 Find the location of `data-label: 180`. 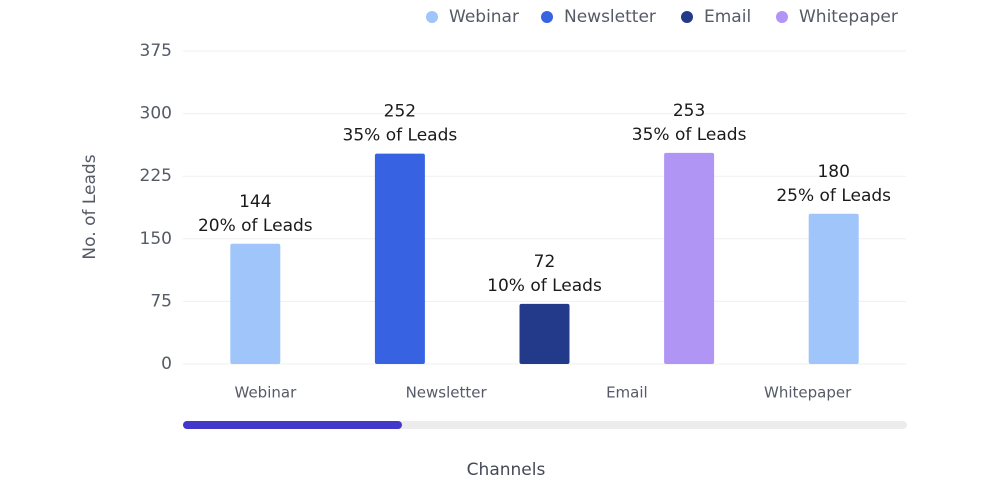

data-label: 180 is located at coordinates (833, 172).